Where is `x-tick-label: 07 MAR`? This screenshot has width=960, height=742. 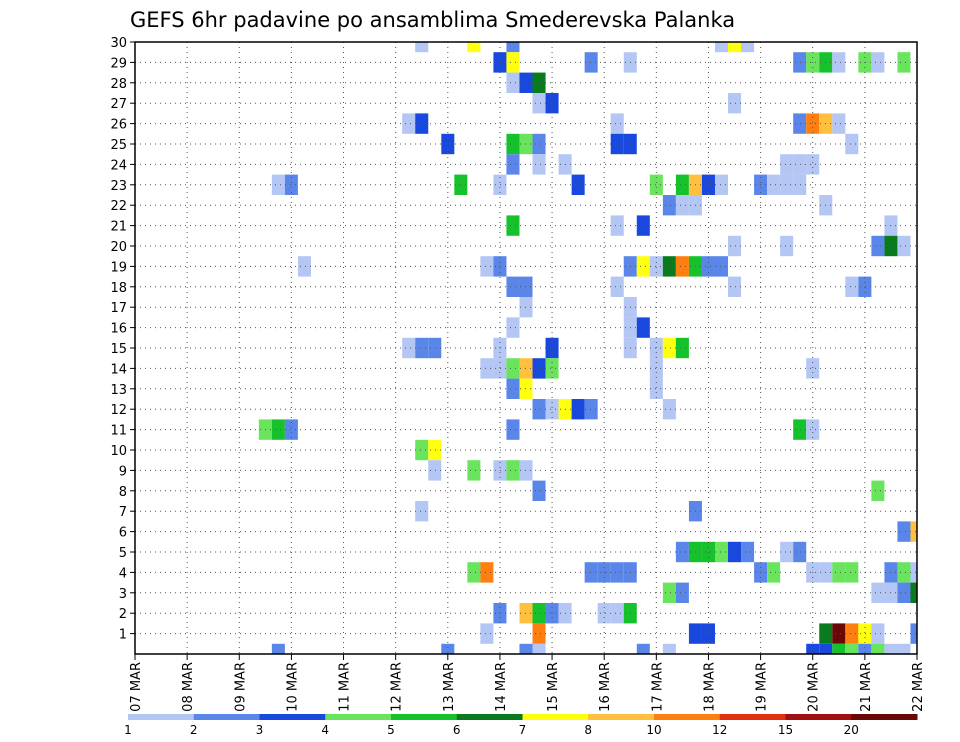 x-tick-label: 07 MAR is located at coordinates (136, 687).